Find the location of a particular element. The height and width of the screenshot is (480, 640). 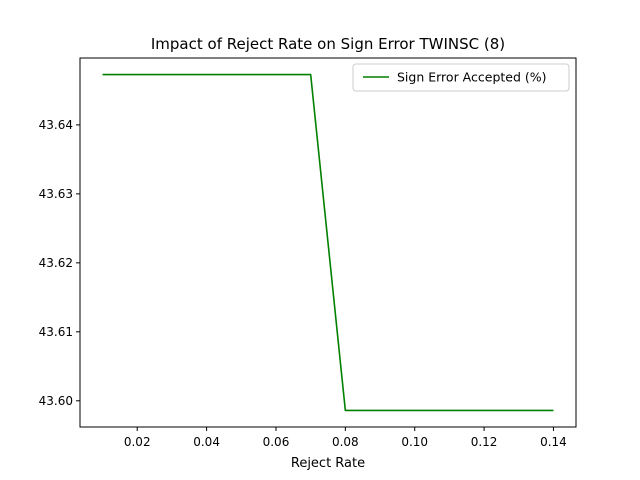

x-axis: 0.02 0.04 0.06 0.08 0.10 0.12 0.14 is located at coordinates (345, 438).